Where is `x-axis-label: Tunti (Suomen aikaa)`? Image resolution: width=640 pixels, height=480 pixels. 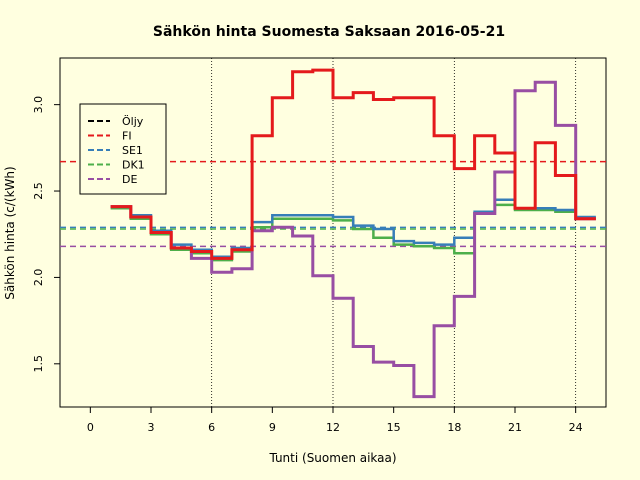 x-axis-label: Tunti (Suomen aikaa) is located at coordinates (332, 458).